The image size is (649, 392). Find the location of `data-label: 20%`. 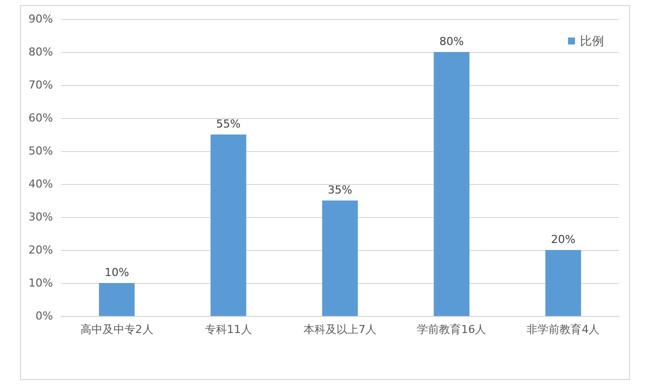

data-label: 20% is located at coordinates (563, 239).